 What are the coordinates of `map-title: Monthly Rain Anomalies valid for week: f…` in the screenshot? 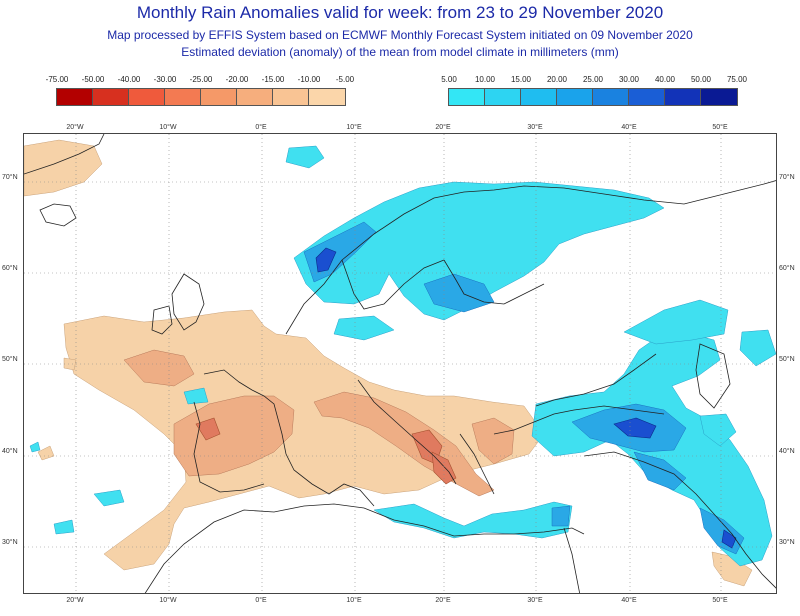 It's located at (400, 12).